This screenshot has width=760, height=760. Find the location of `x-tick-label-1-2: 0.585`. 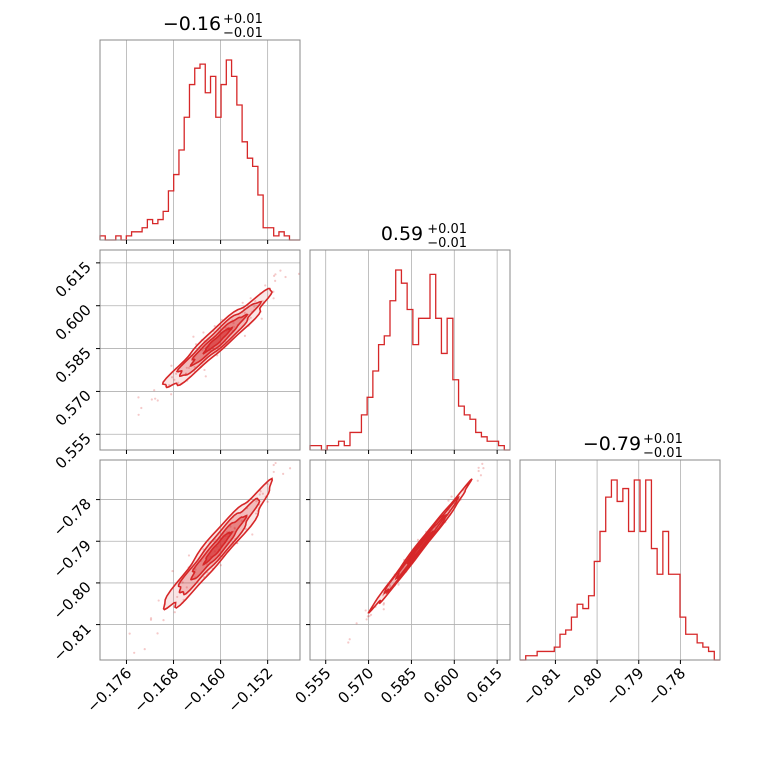

x-tick-label-1-2: 0.585 is located at coordinates (398, 685).